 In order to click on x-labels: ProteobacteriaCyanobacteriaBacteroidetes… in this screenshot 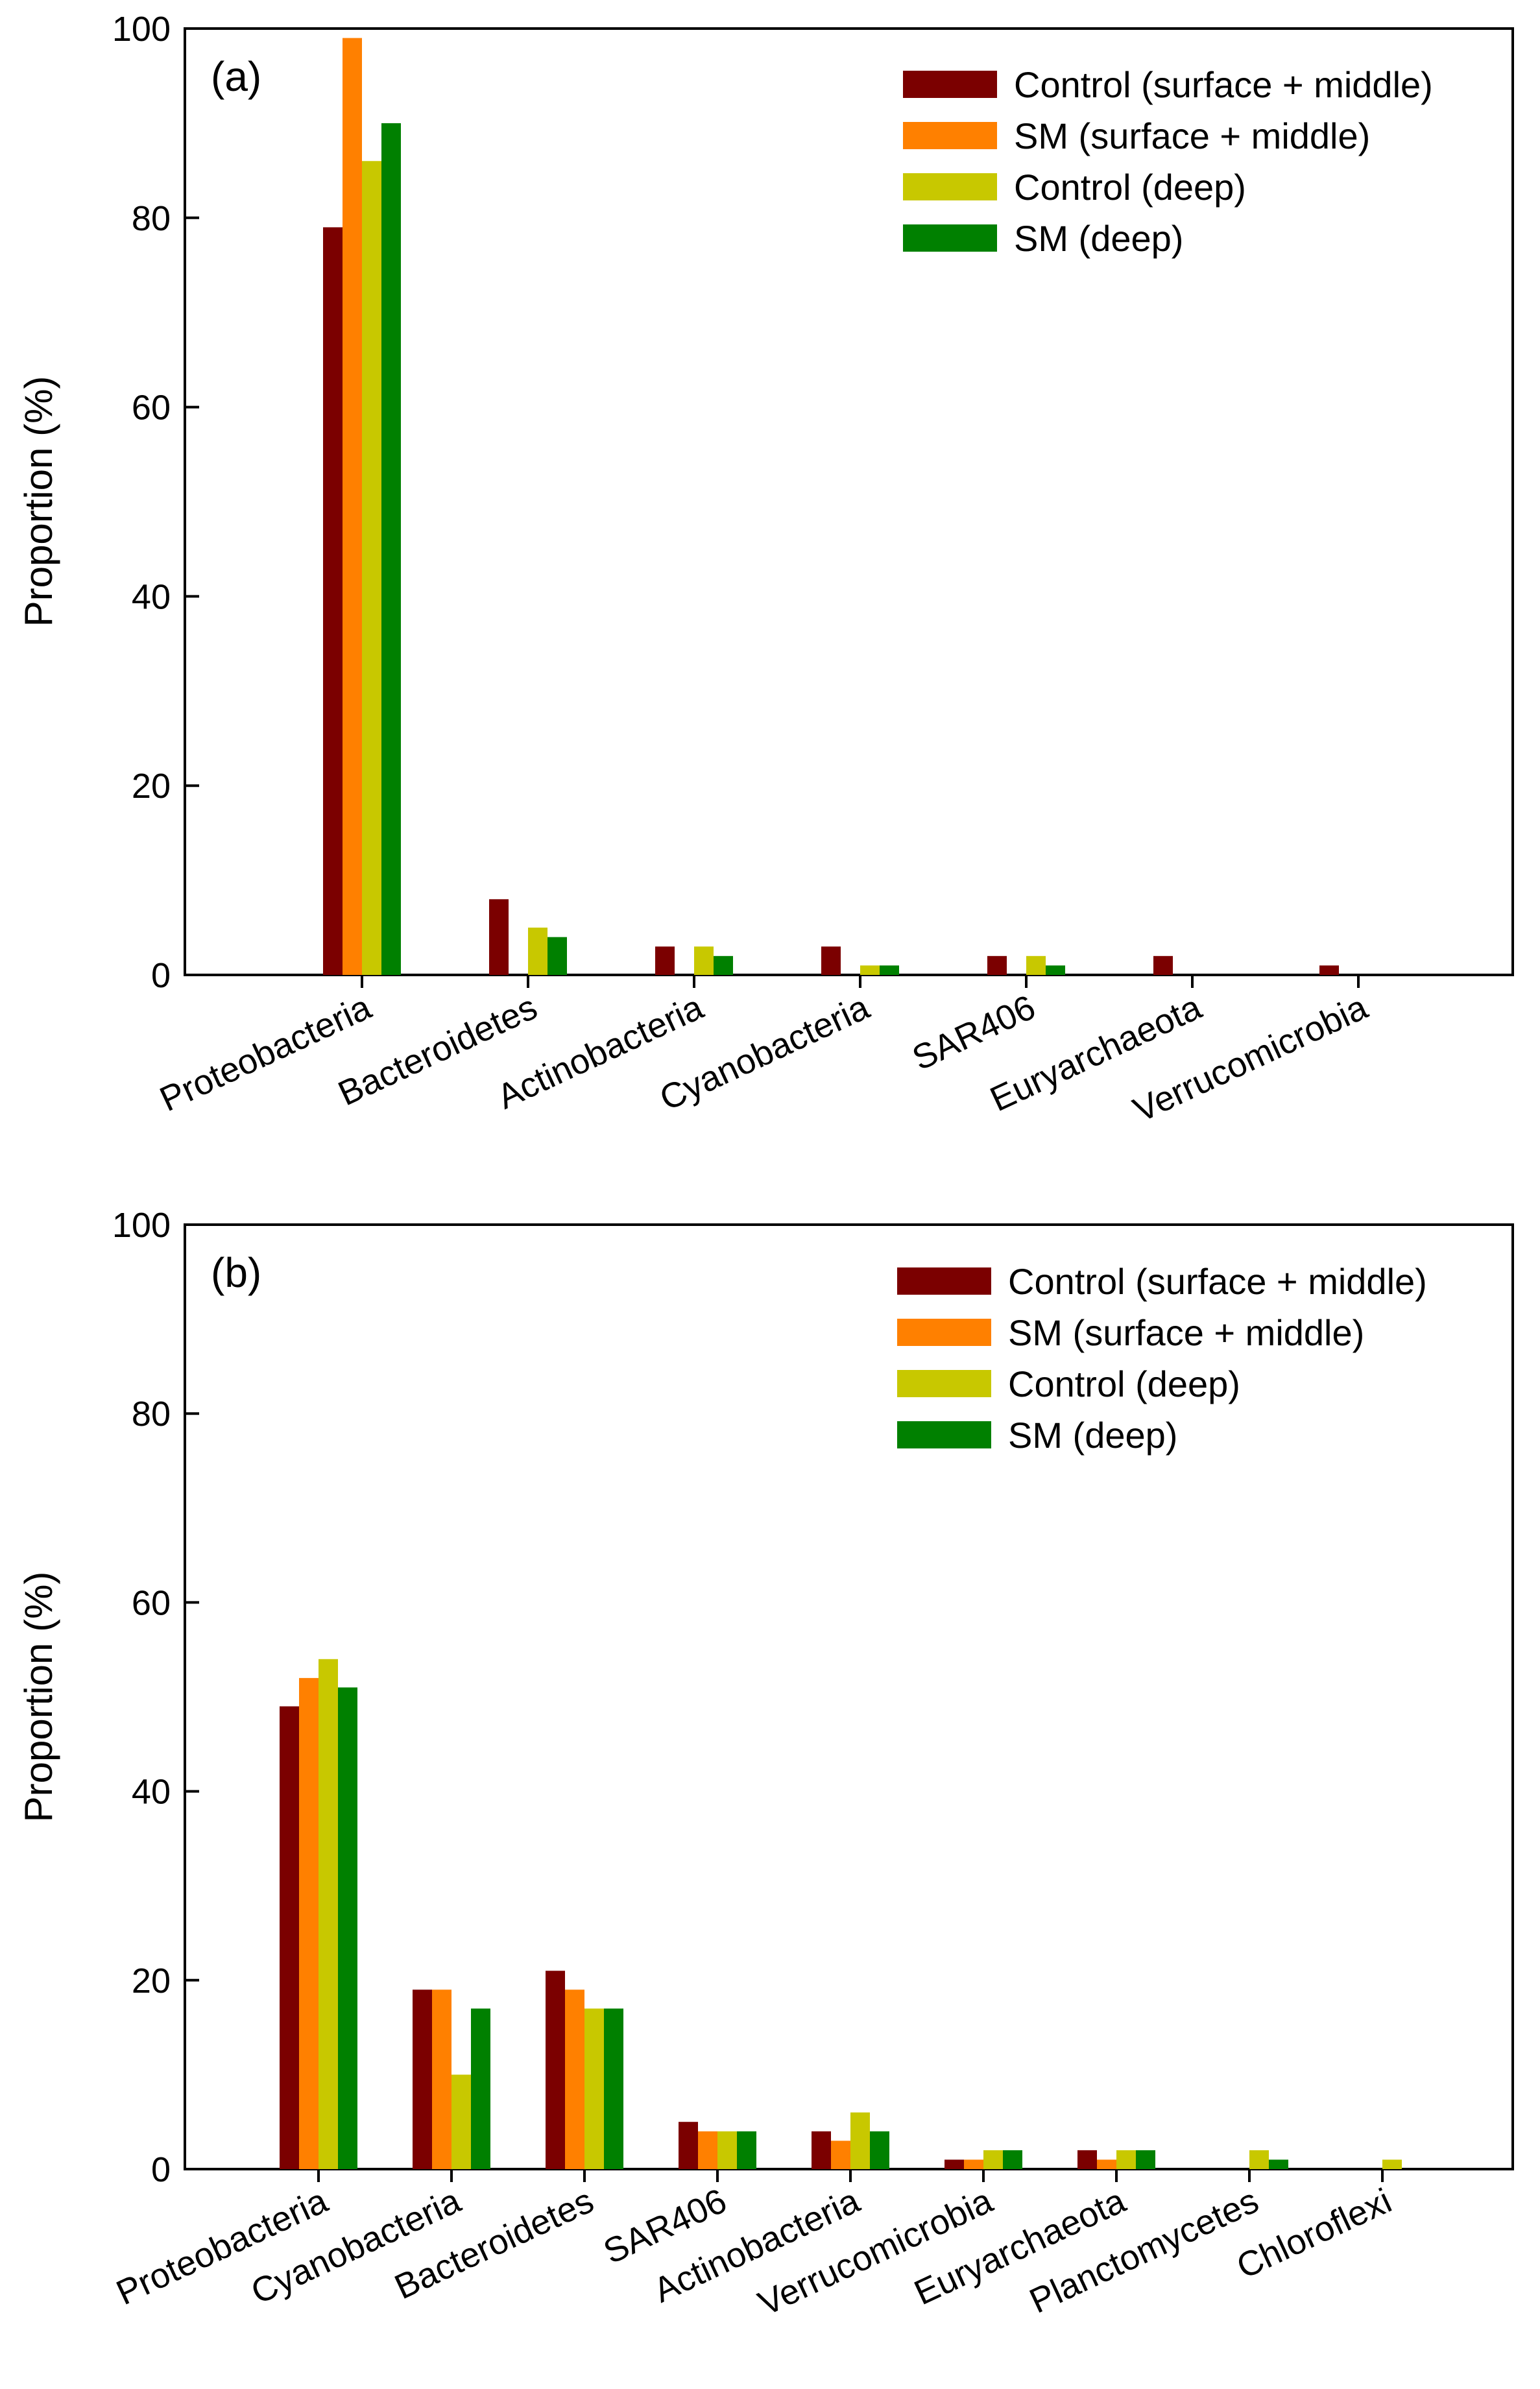, I will do `click(753, 2246)`.